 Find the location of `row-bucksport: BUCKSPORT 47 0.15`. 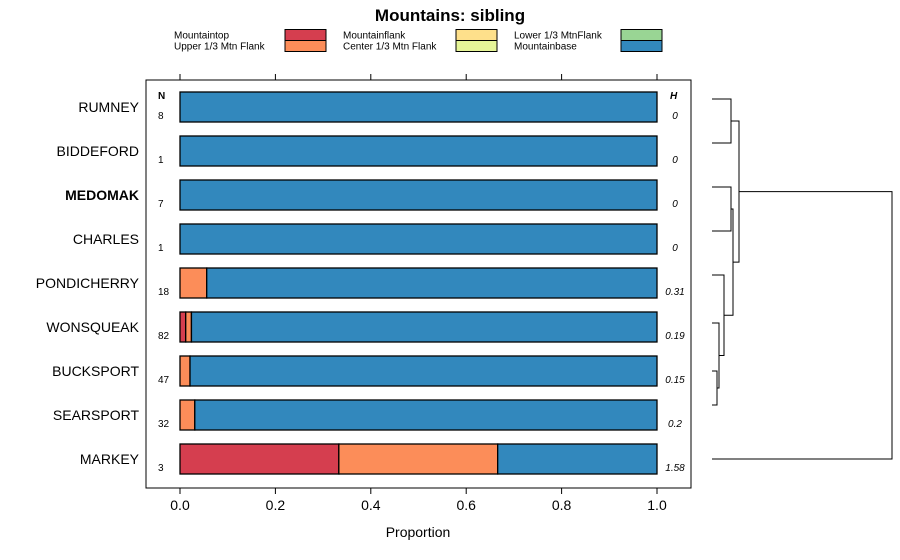

row-bucksport: BUCKSPORT 47 0.15 is located at coordinates (368, 371).